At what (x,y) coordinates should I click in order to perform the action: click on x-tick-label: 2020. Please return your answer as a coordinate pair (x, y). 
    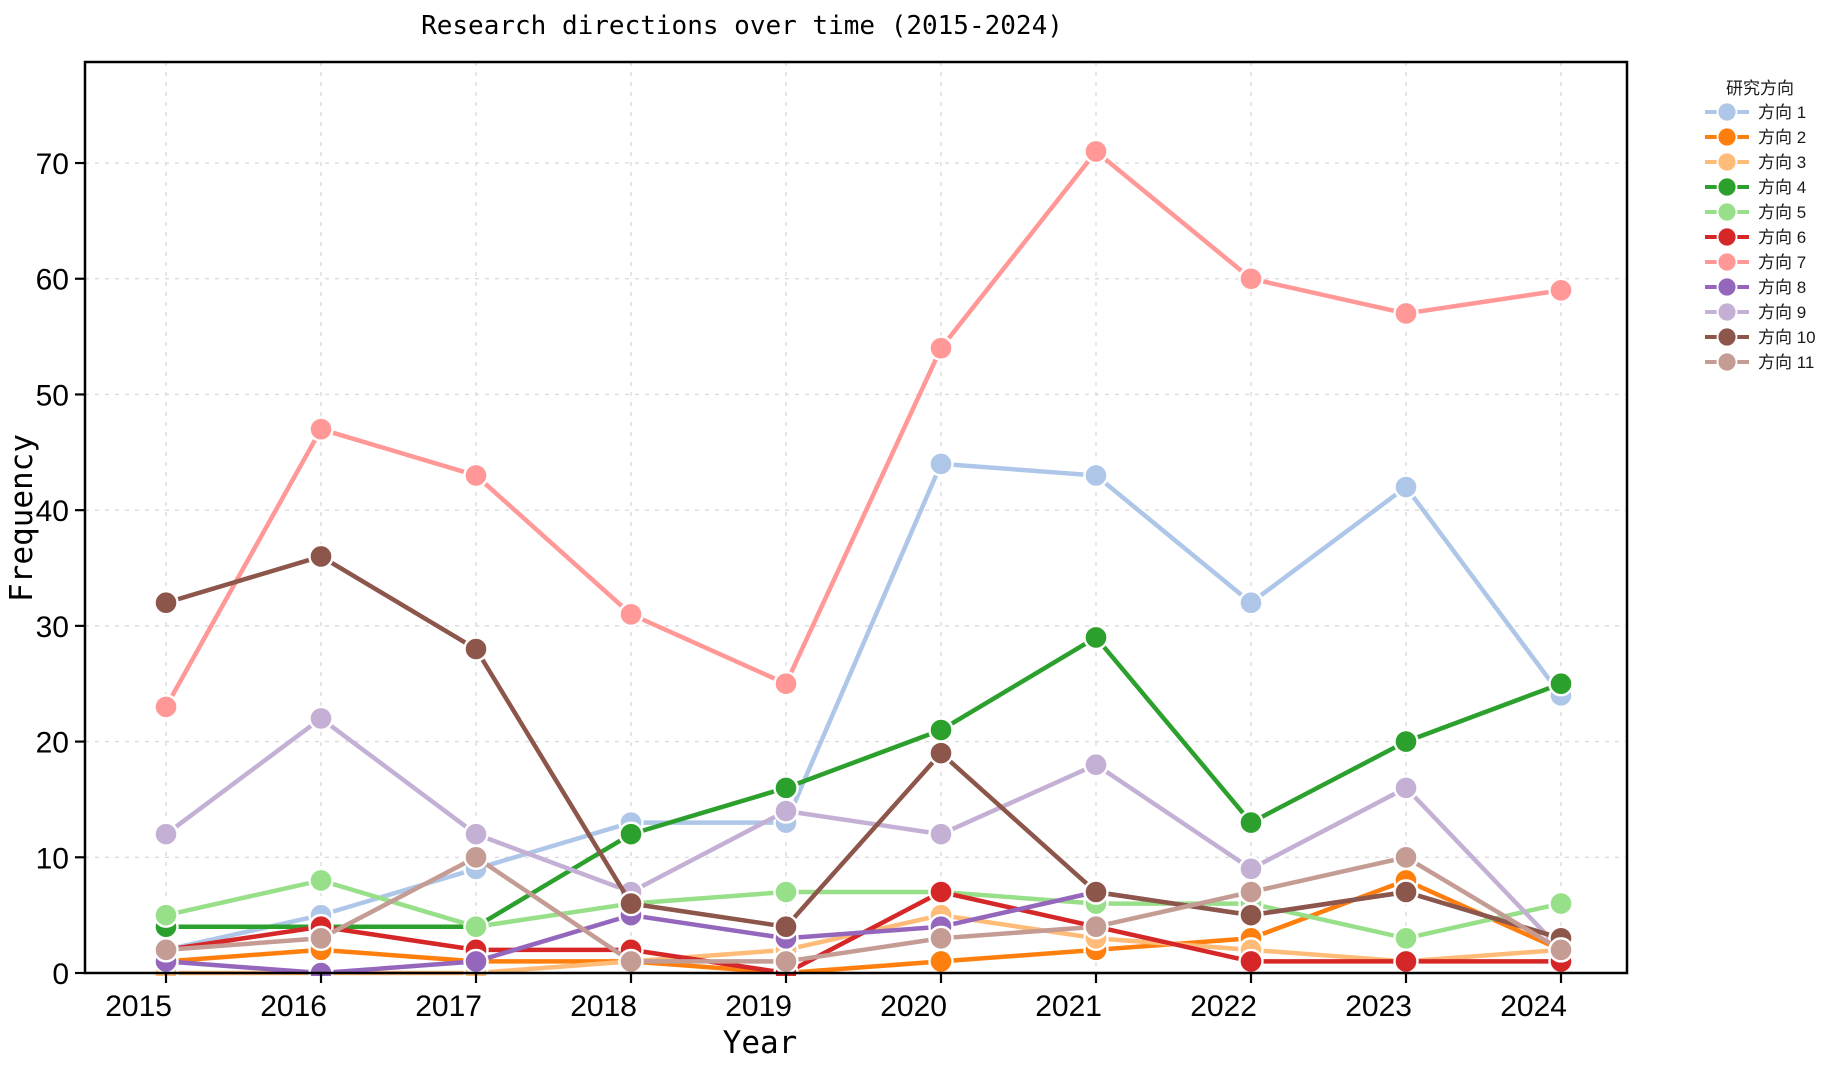
    Looking at the image, I should click on (913, 1006).